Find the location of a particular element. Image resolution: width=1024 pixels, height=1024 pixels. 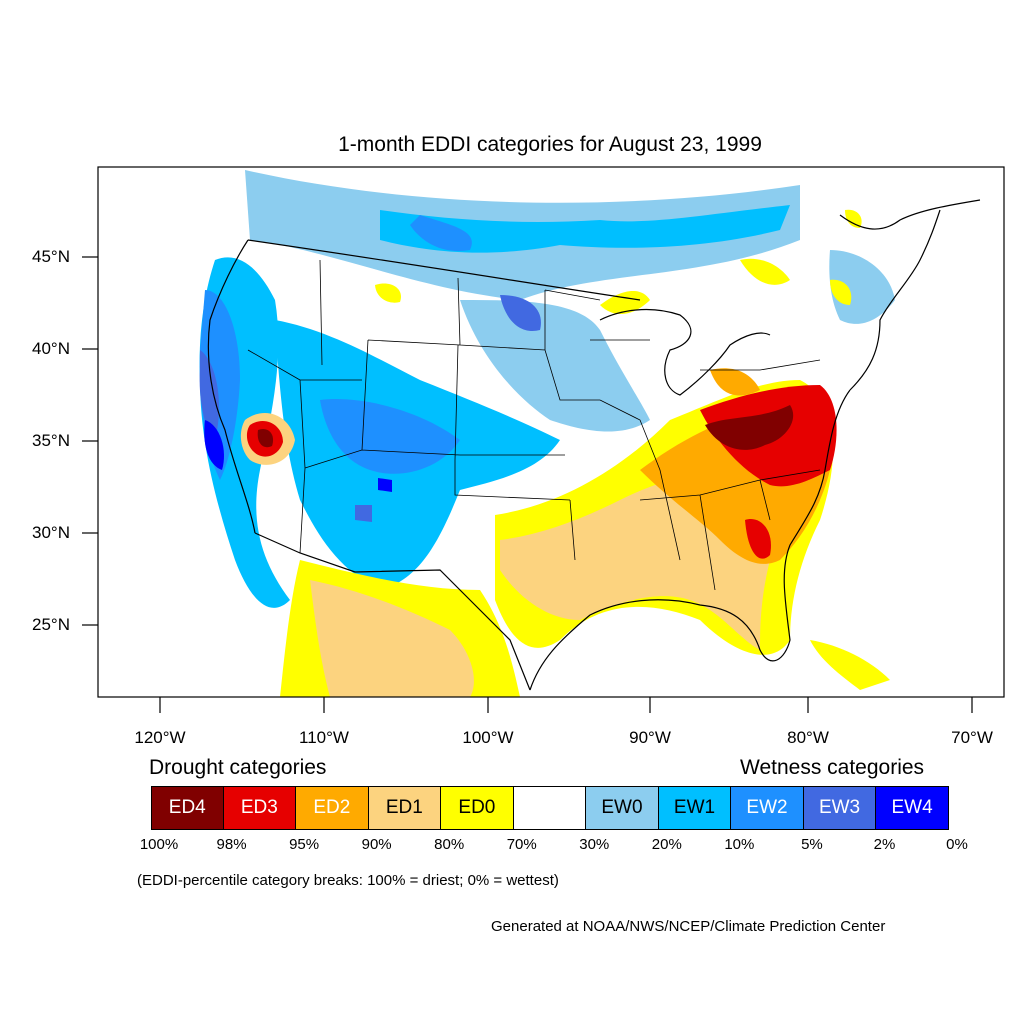

lon-label-110: 110°W is located at coordinates (324, 737).